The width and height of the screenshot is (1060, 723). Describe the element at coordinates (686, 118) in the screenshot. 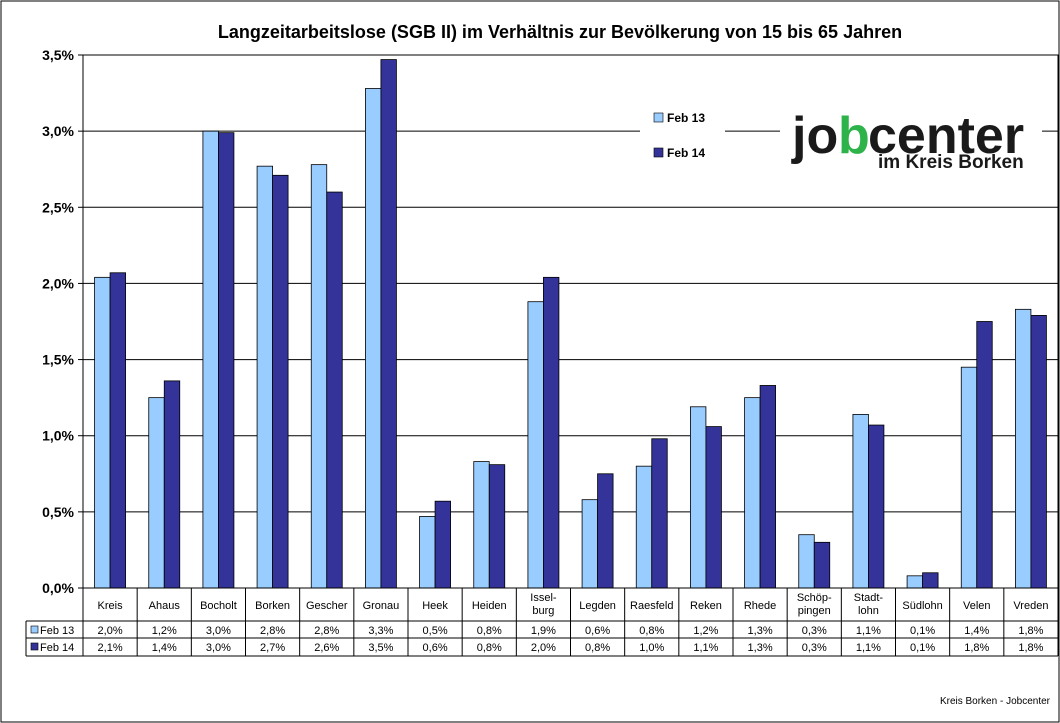

I see `legend-label-feb13: Feb 13` at that location.